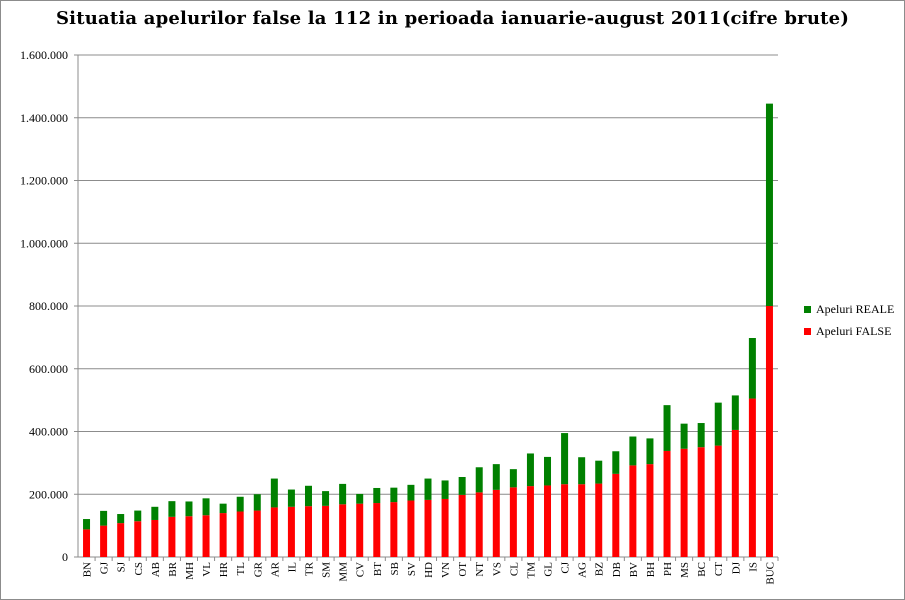  What do you see at coordinates (257, 533) in the screenshot?
I see `bar-false-gr` at bounding box center [257, 533].